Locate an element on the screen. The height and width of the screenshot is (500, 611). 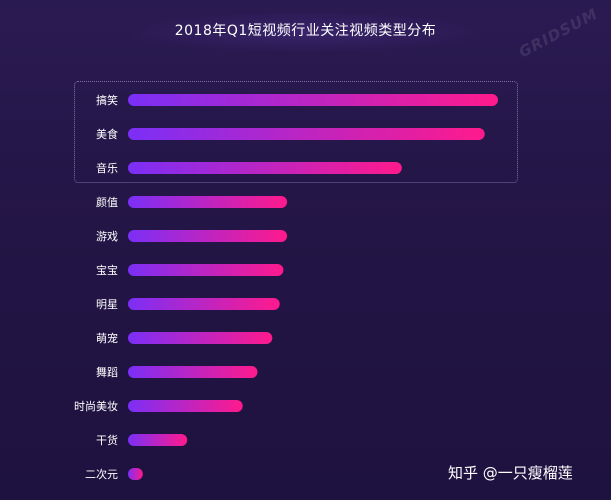
category-label: 舞蹈 is located at coordinates (107, 372).